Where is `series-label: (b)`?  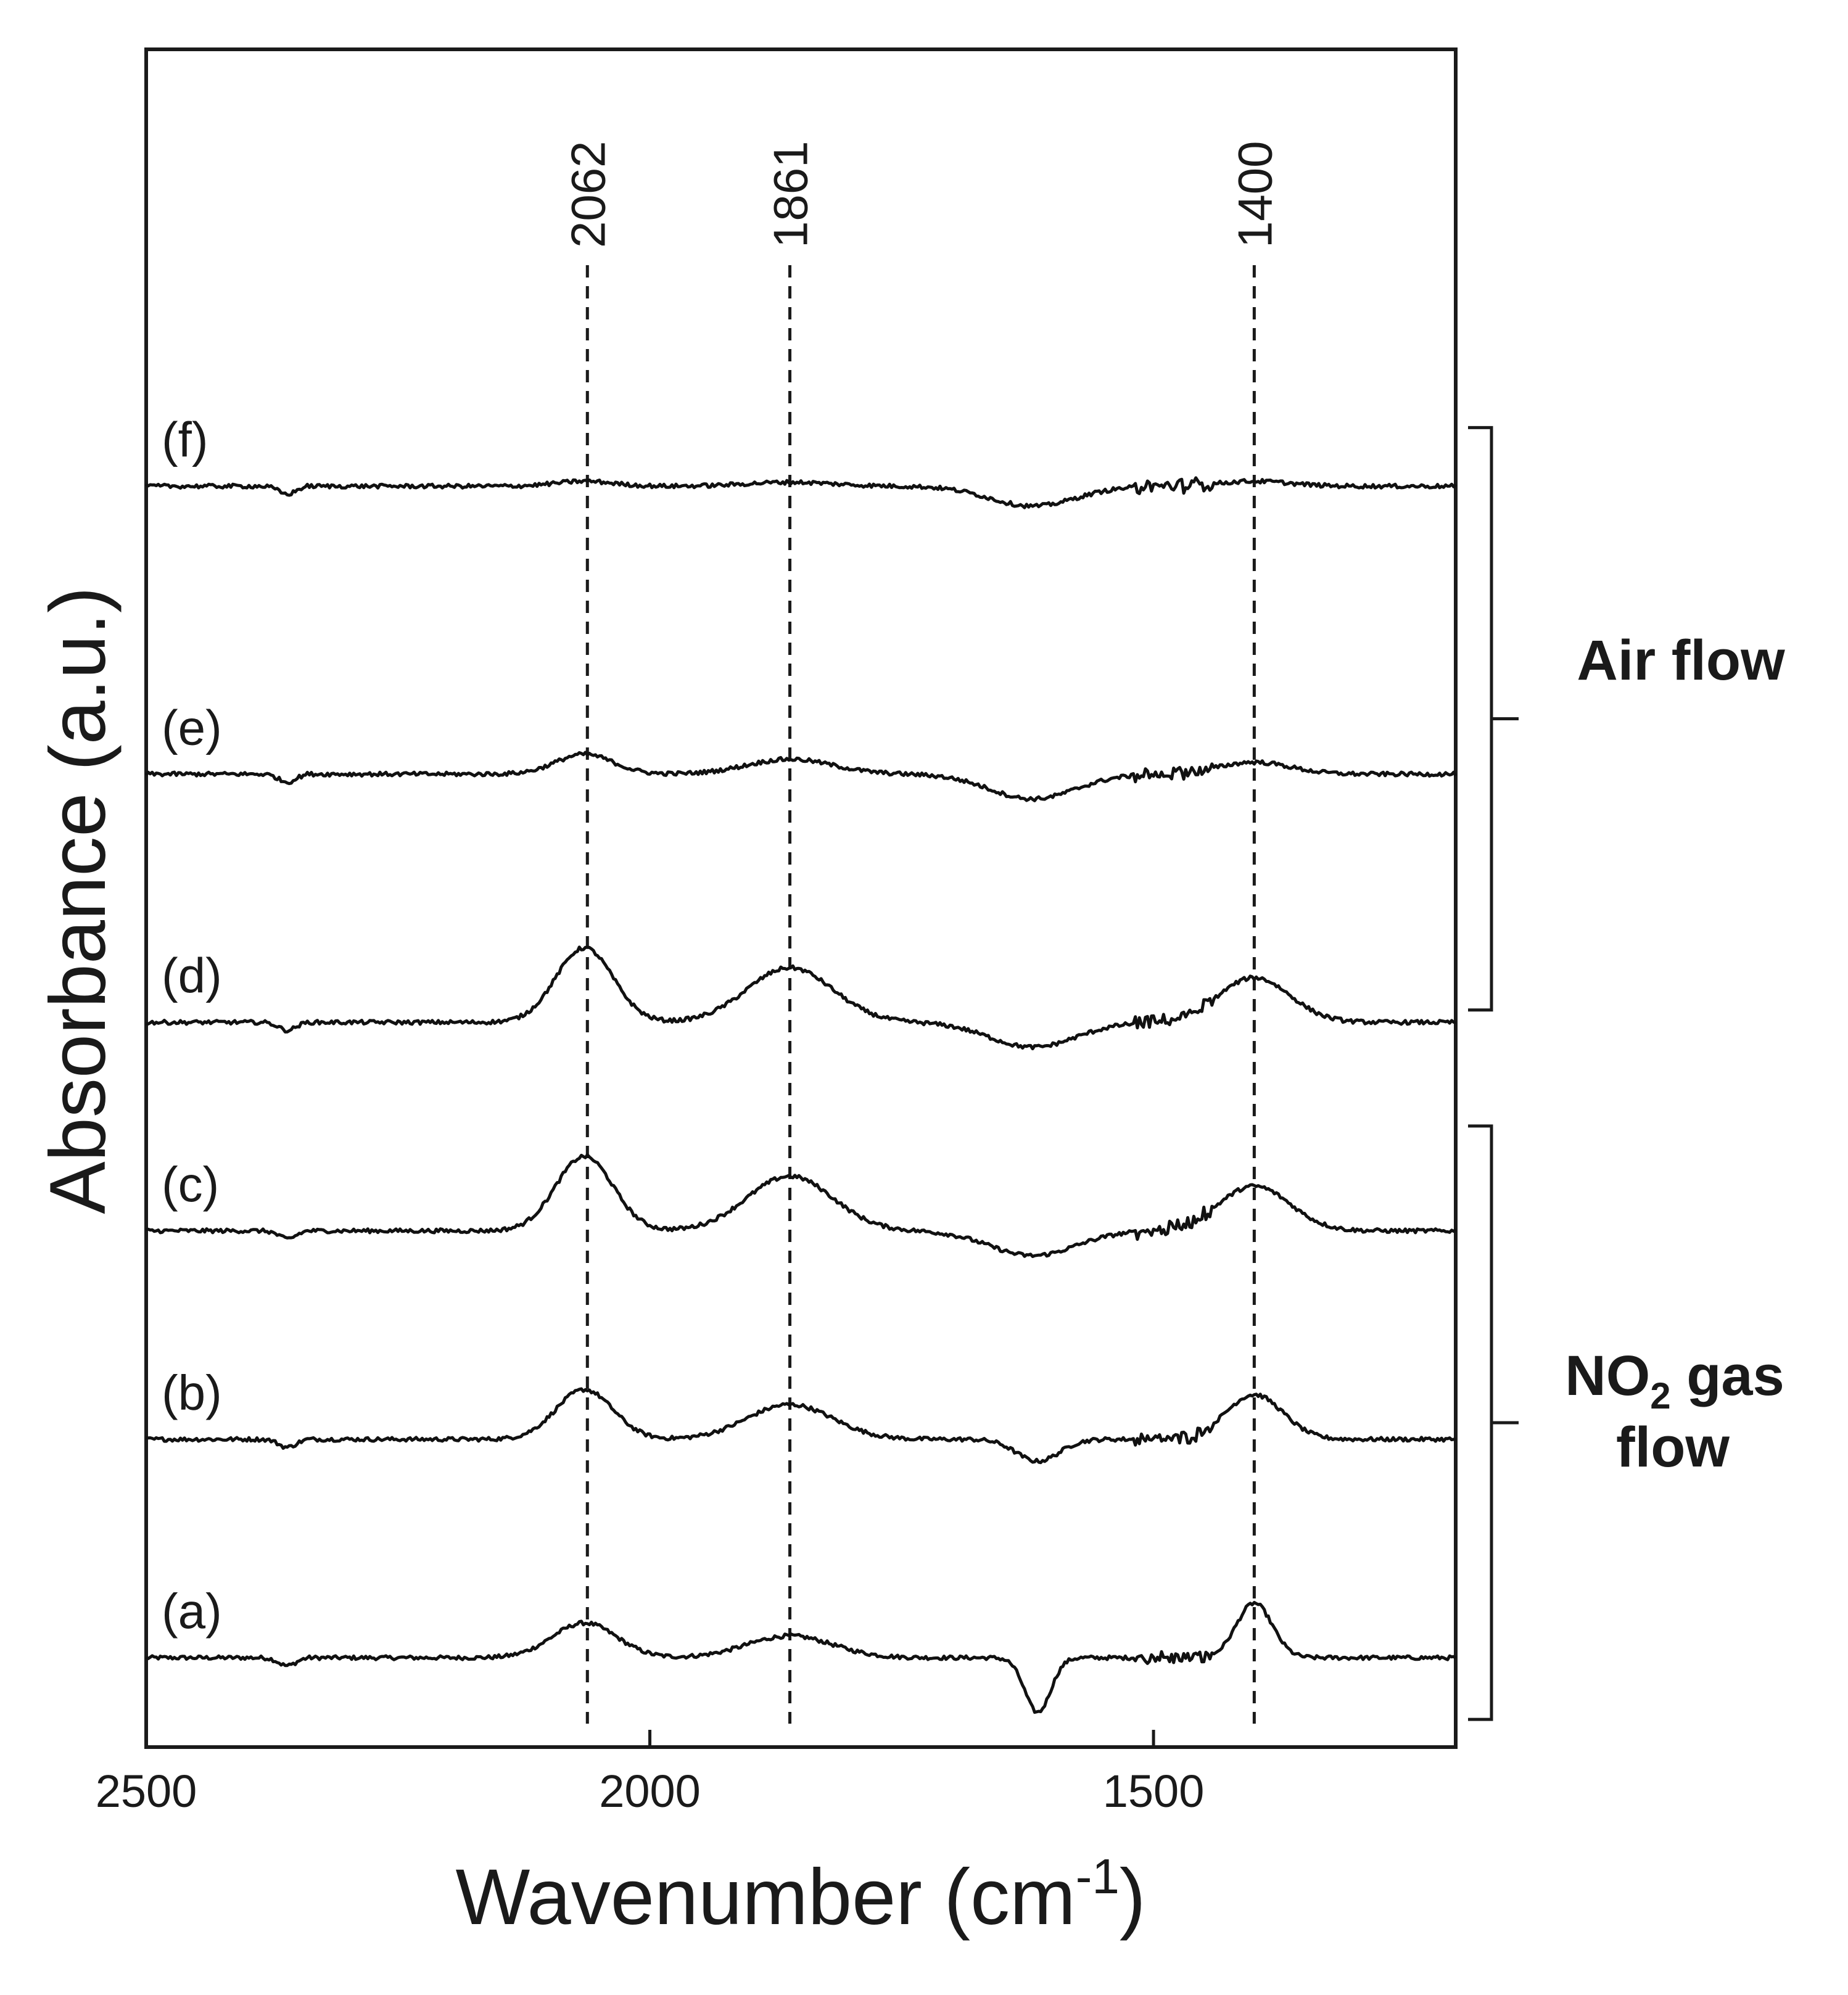 series-label: (b) is located at coordinates (192, 1392).